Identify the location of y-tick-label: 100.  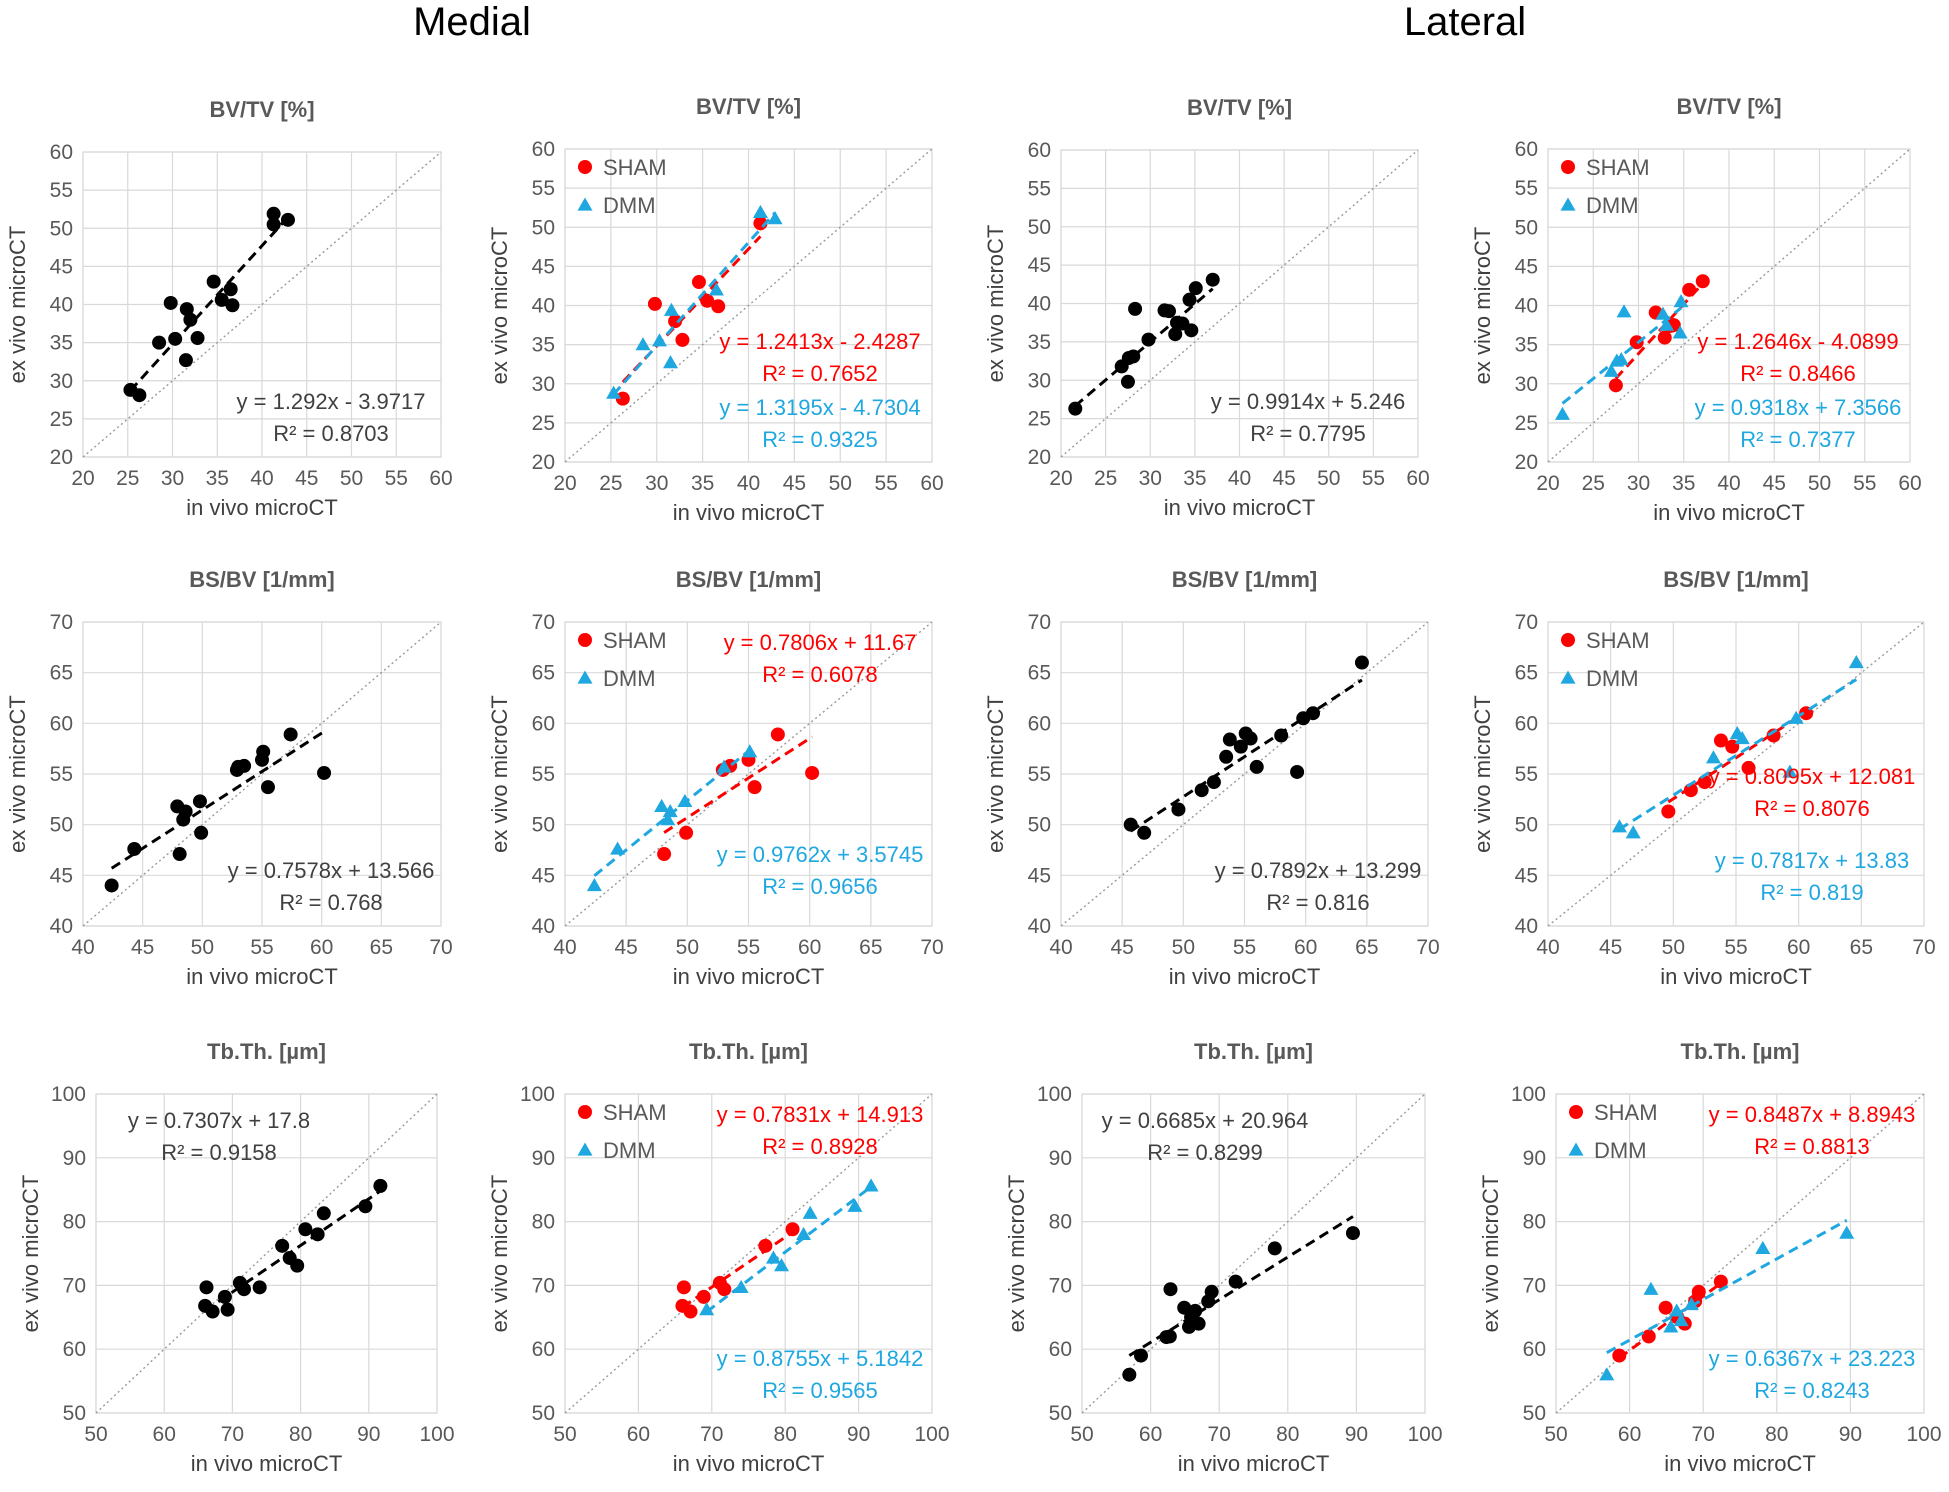
(1054, 1094).